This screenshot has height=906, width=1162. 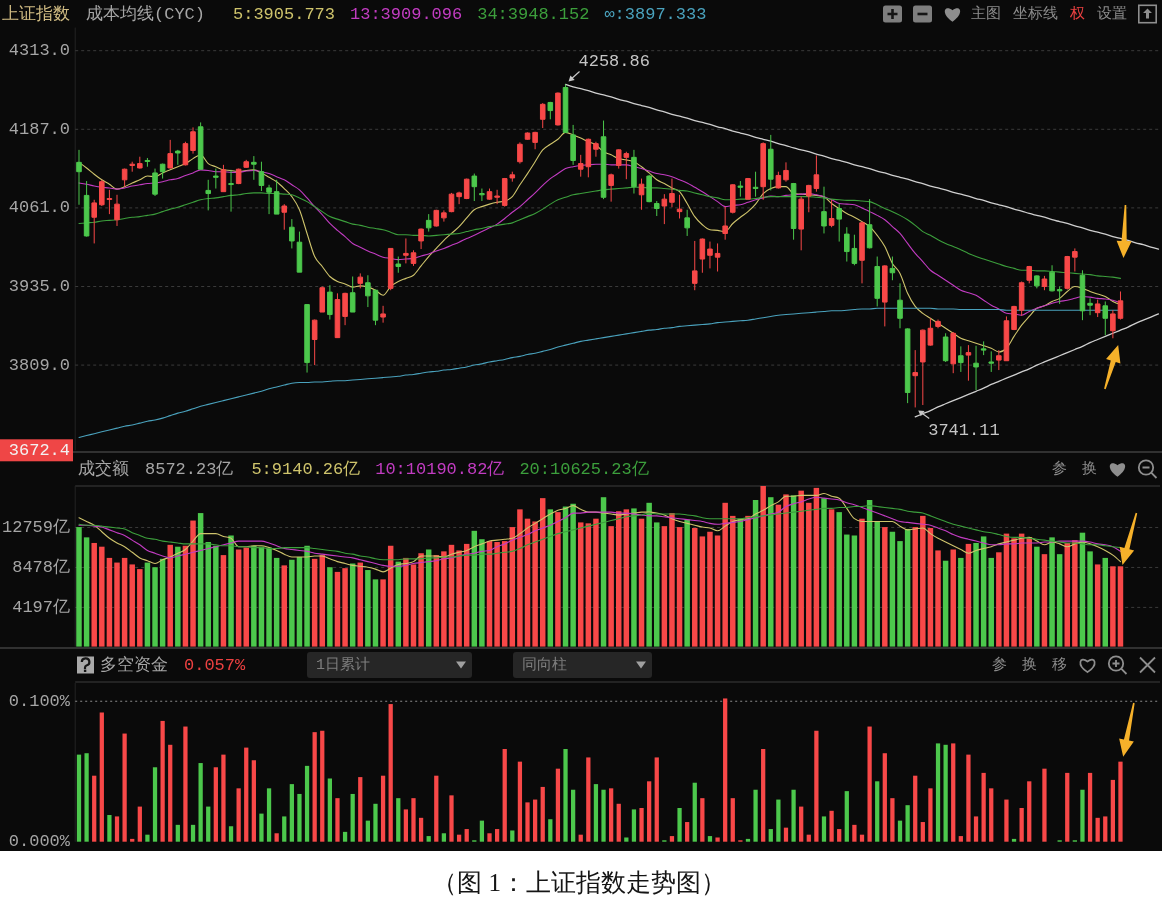 I want to click on text: 坐标线, so click(x=1035, y=13).